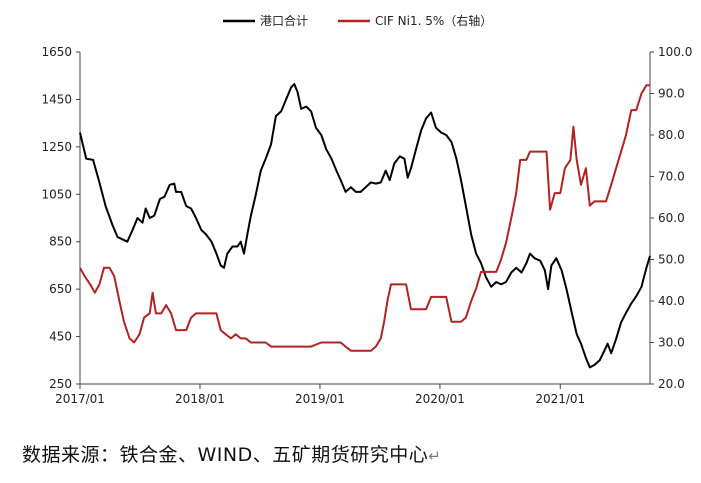 Image resolution: width=701 pixels, height=483 pixels. I want to click on x-tick-label: 2017/01, so click(80, 399).